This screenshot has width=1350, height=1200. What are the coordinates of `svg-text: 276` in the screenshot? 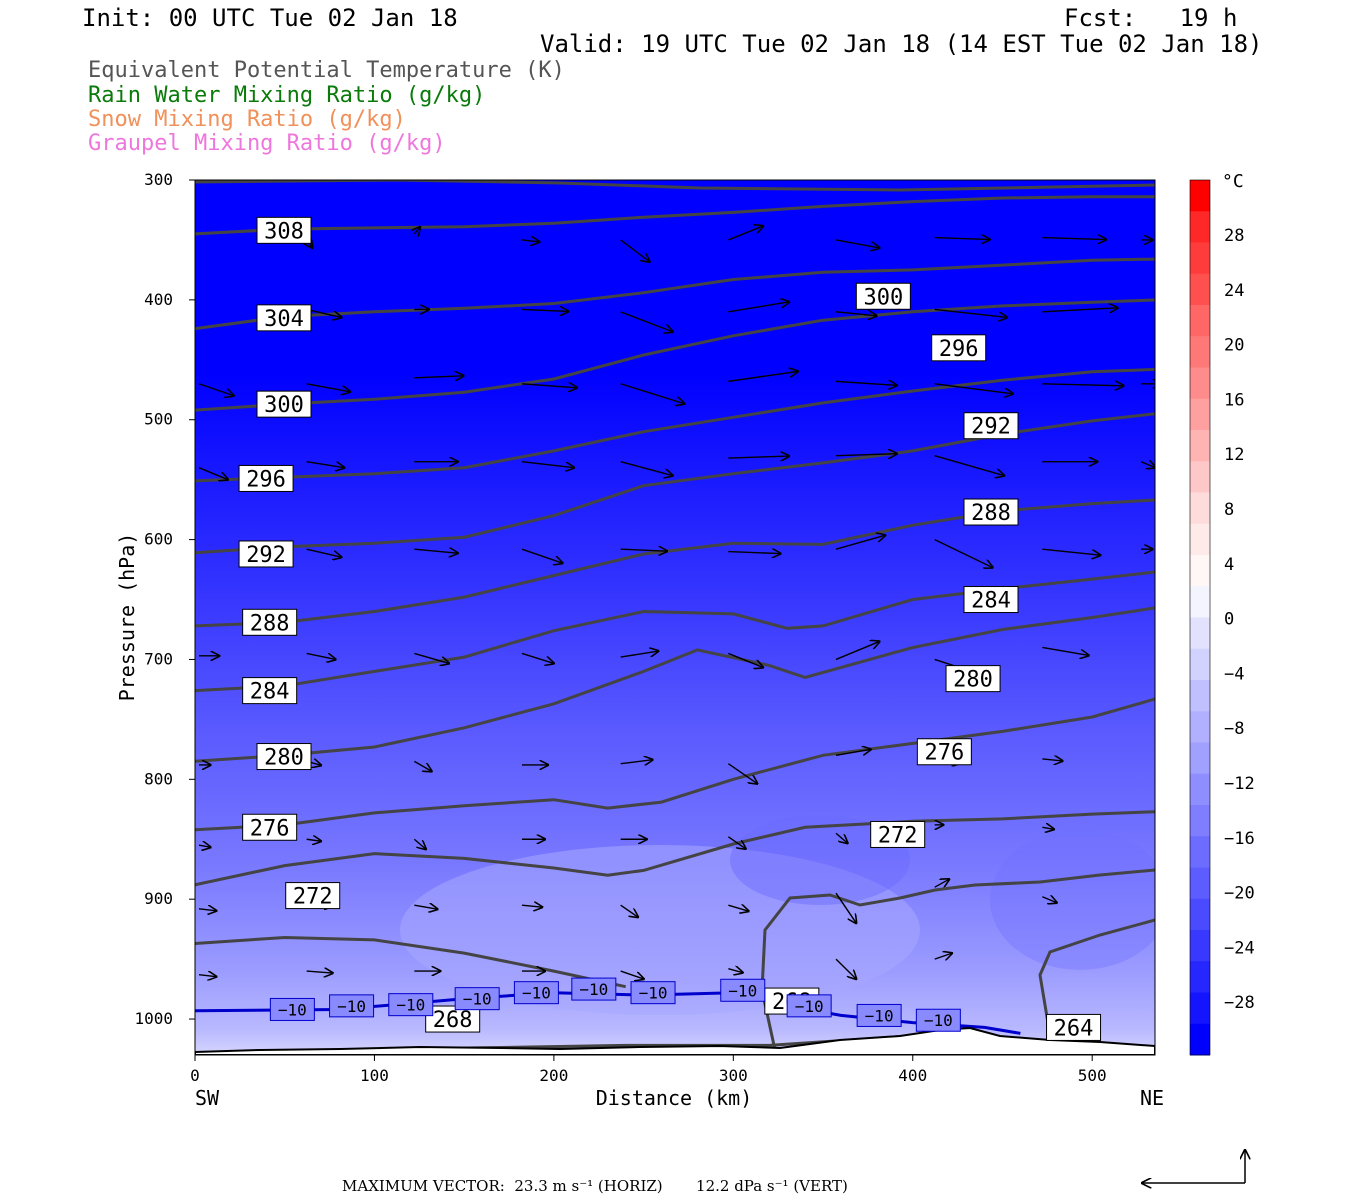 It's located at (944, 753).